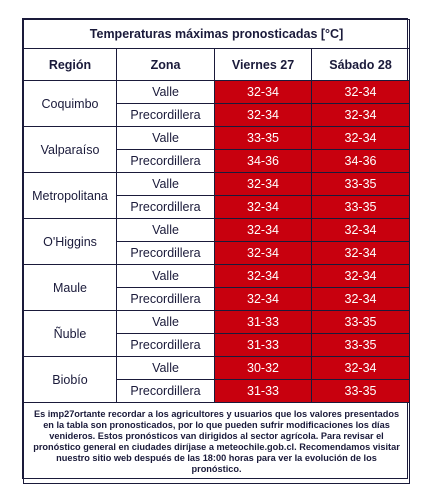  What do you see at coordinates (263, 161) in the screenshot?
I see `temp-range-day1: 34-36` at bounding box center [263, 161].